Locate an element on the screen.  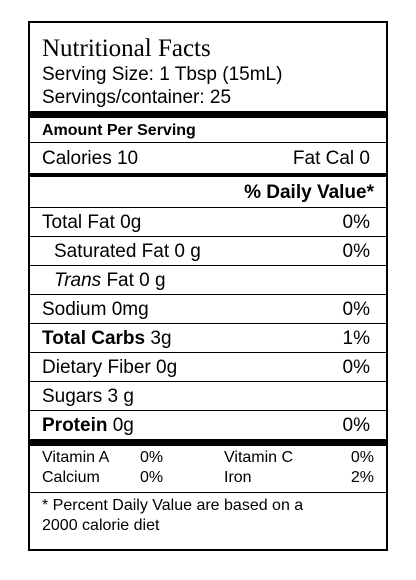
nutrient-percent: 1% is located at coordinates (356, 338).